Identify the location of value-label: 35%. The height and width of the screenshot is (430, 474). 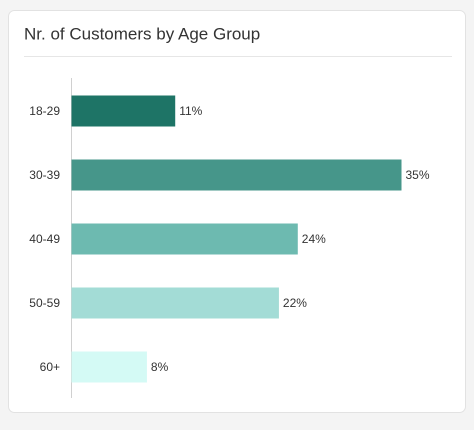
(418, 175).